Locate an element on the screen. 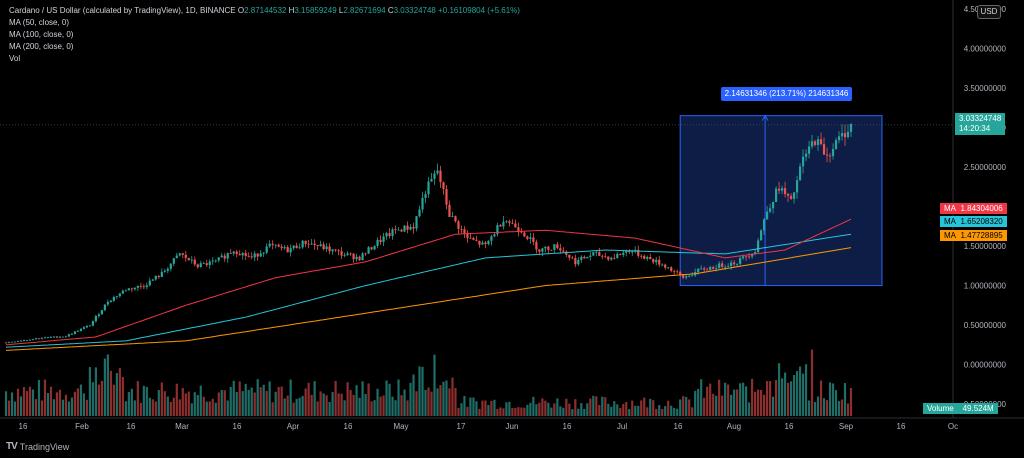 This screenshot has height=458, width=1024. indicator-ma50-label: MA (50, close, 0) is located at coordinates (39, 22).